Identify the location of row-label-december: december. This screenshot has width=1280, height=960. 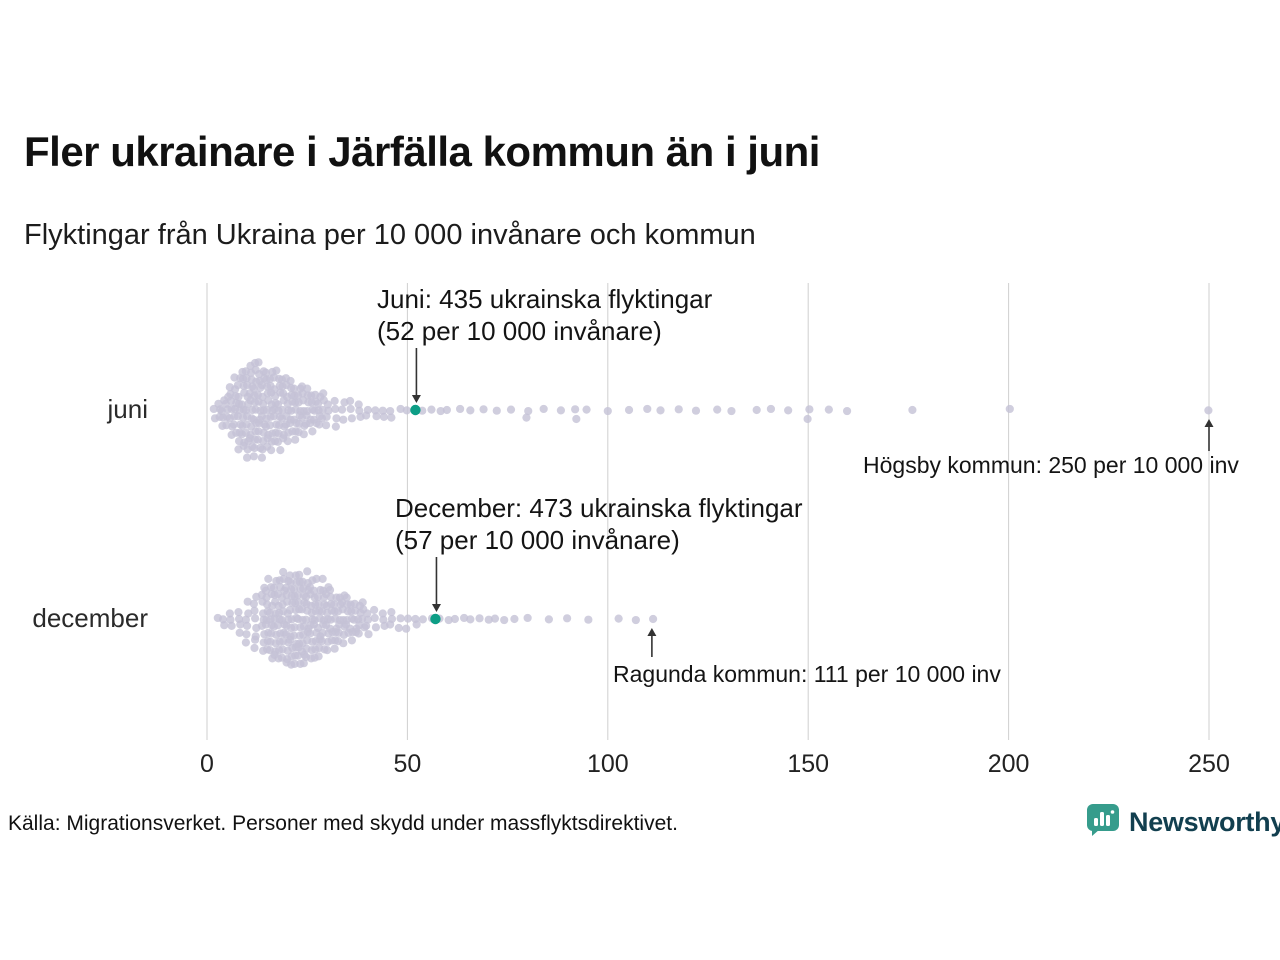
(90, 618).